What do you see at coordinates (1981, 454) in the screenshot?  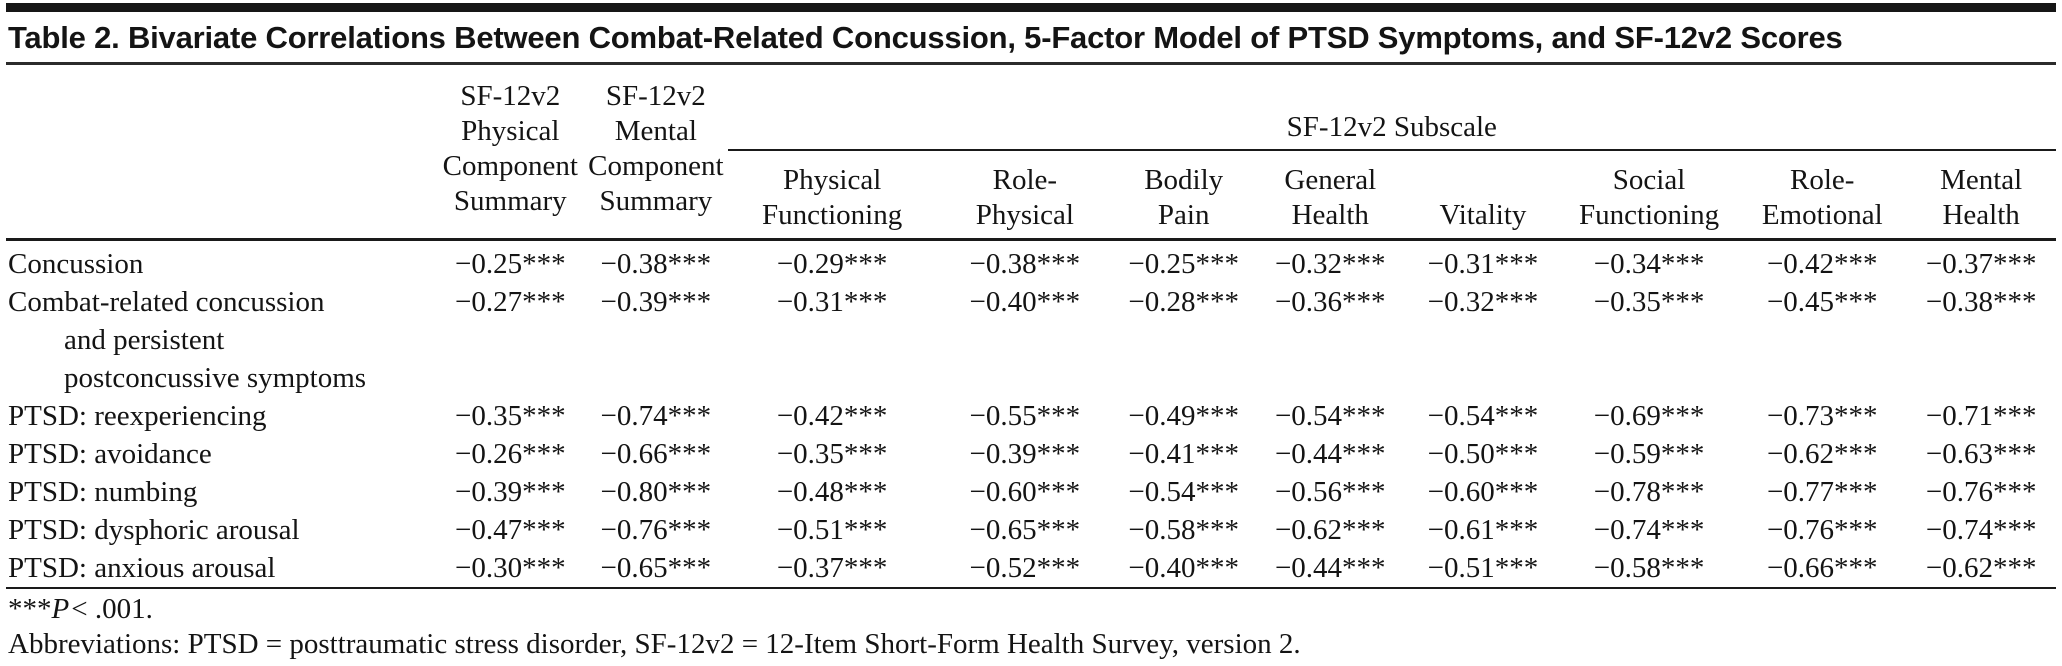 I see `correlation-value: −0.63***` at bounding box center [1981, 454].